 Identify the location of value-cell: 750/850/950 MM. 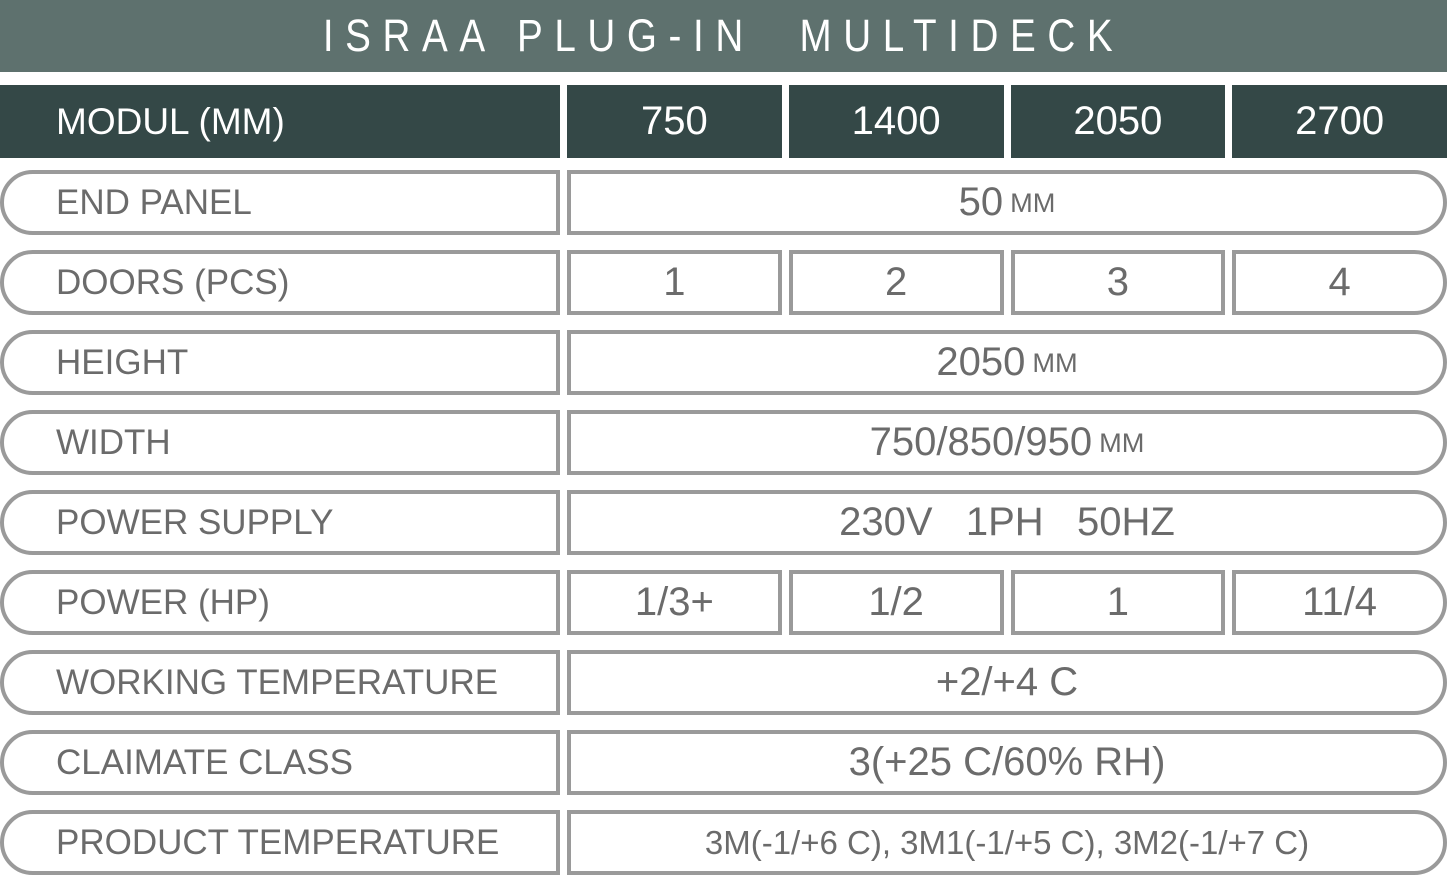
(1007, 442).